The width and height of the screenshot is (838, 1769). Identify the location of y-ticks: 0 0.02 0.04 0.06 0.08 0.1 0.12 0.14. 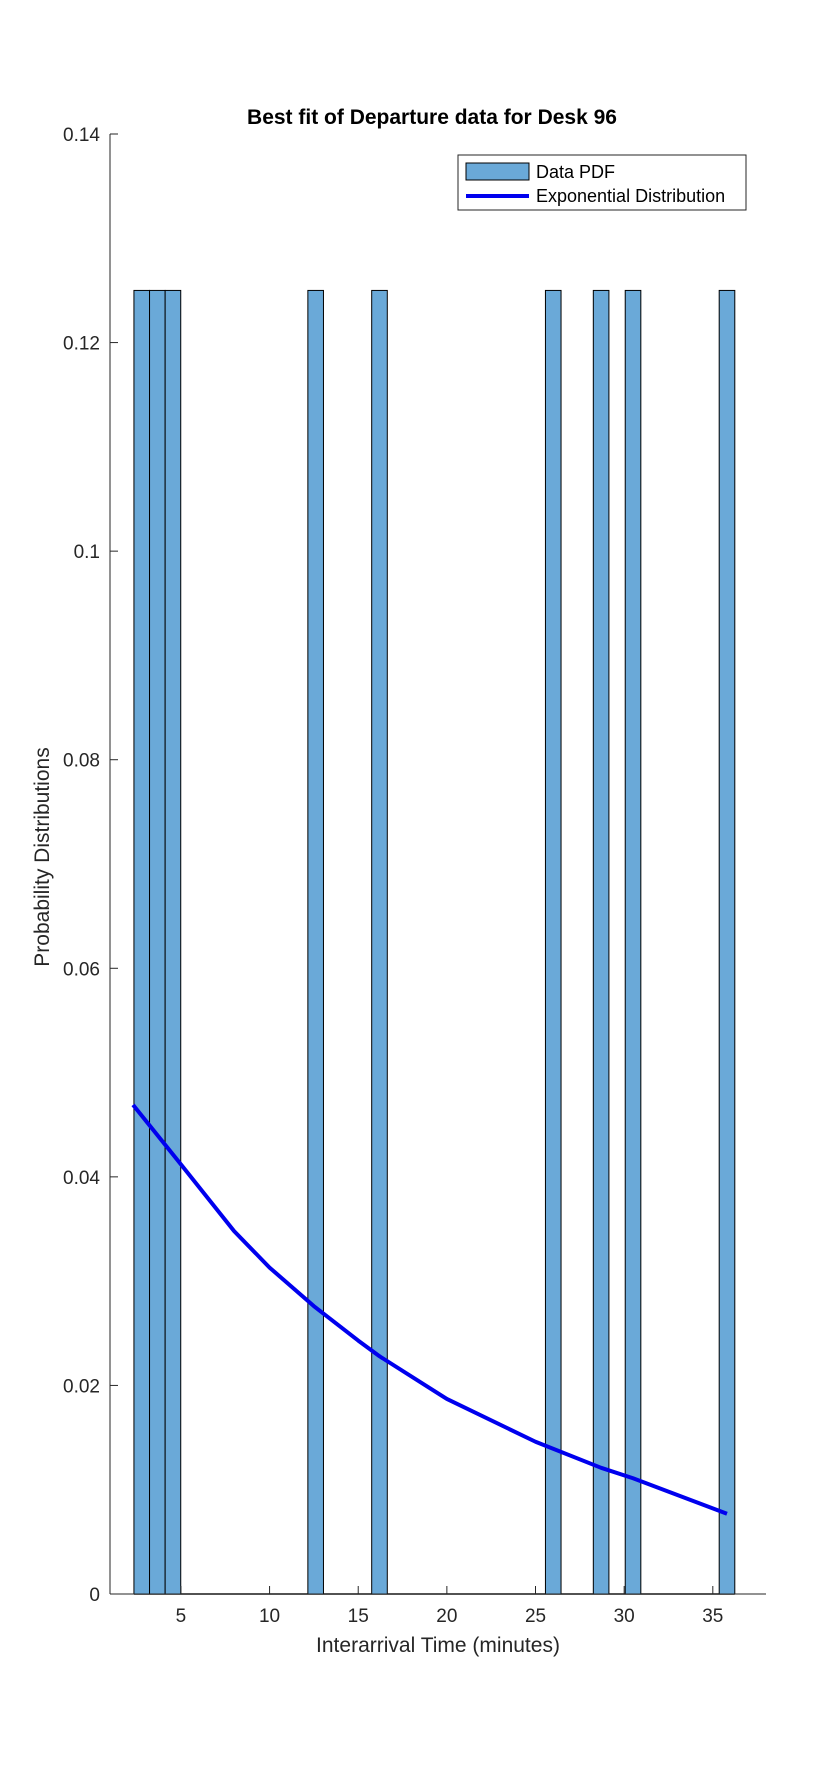
(90, 865).